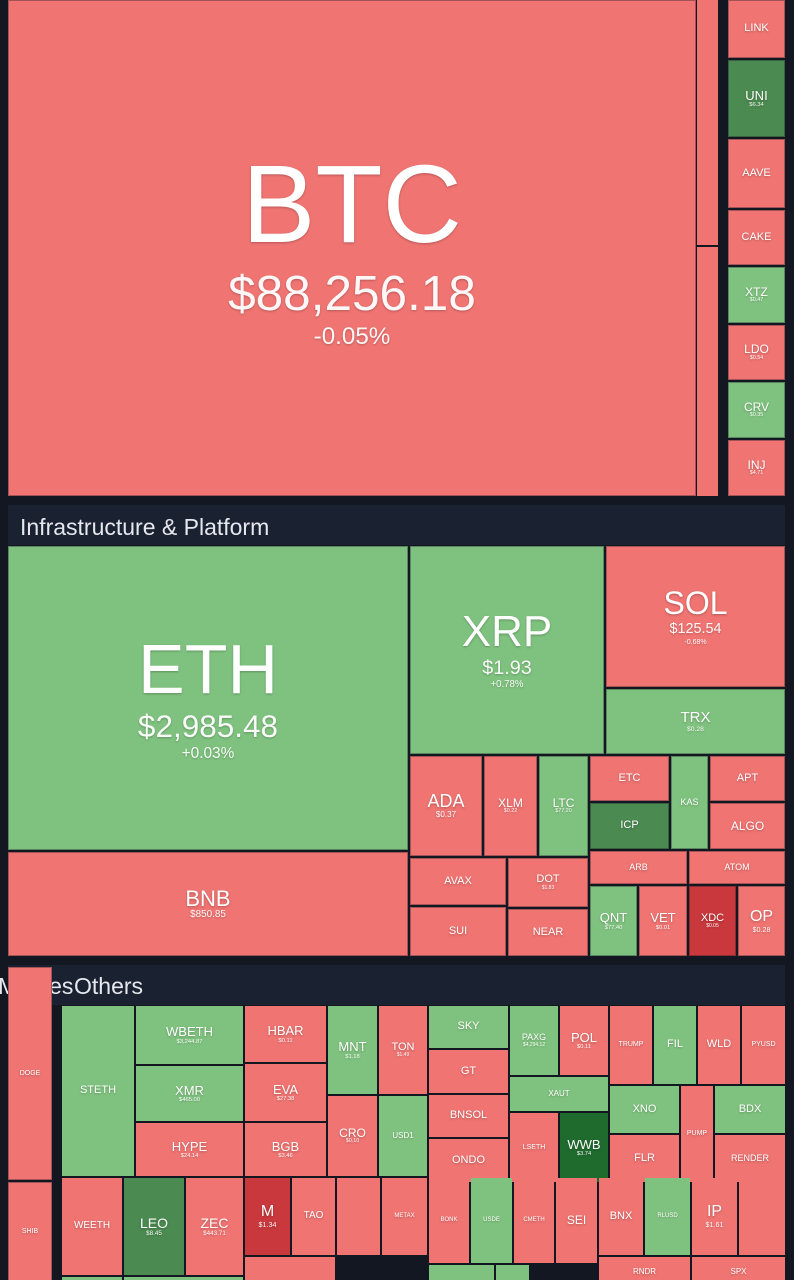 This screenshot has width=794, height=1280. I want to click on tile: WEETH, so click(92, 1226).